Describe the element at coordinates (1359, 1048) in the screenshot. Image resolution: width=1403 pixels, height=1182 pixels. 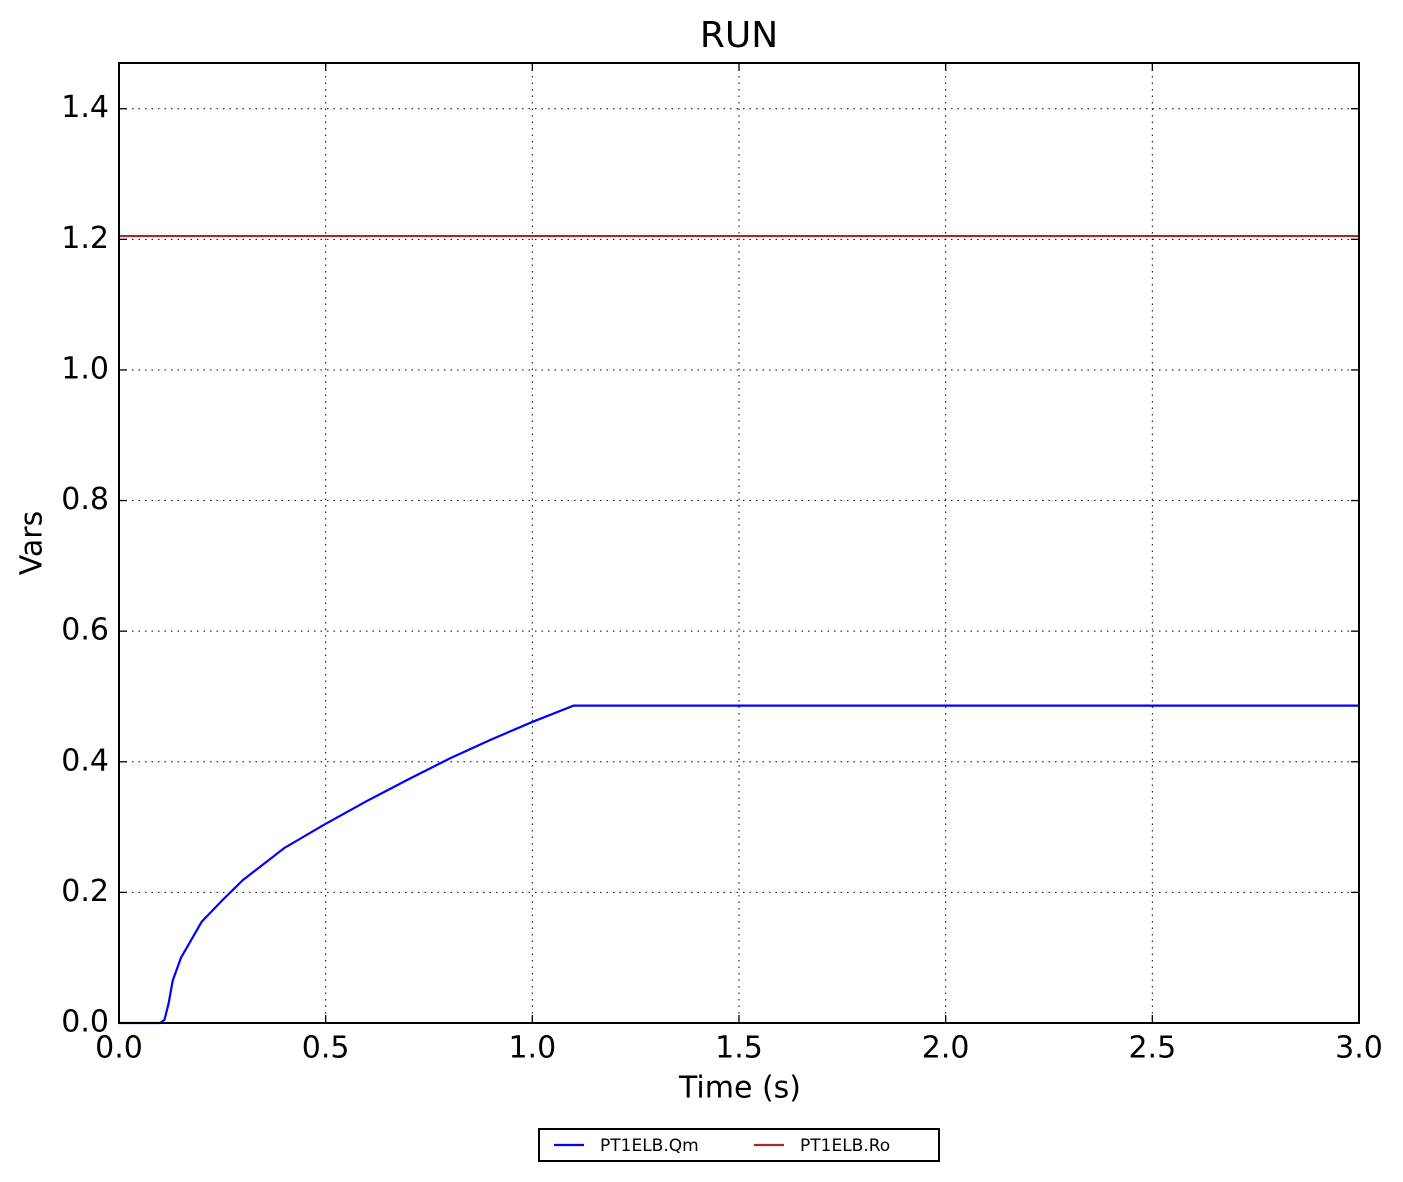
I see `x-tick-label: 3.0` at that location.